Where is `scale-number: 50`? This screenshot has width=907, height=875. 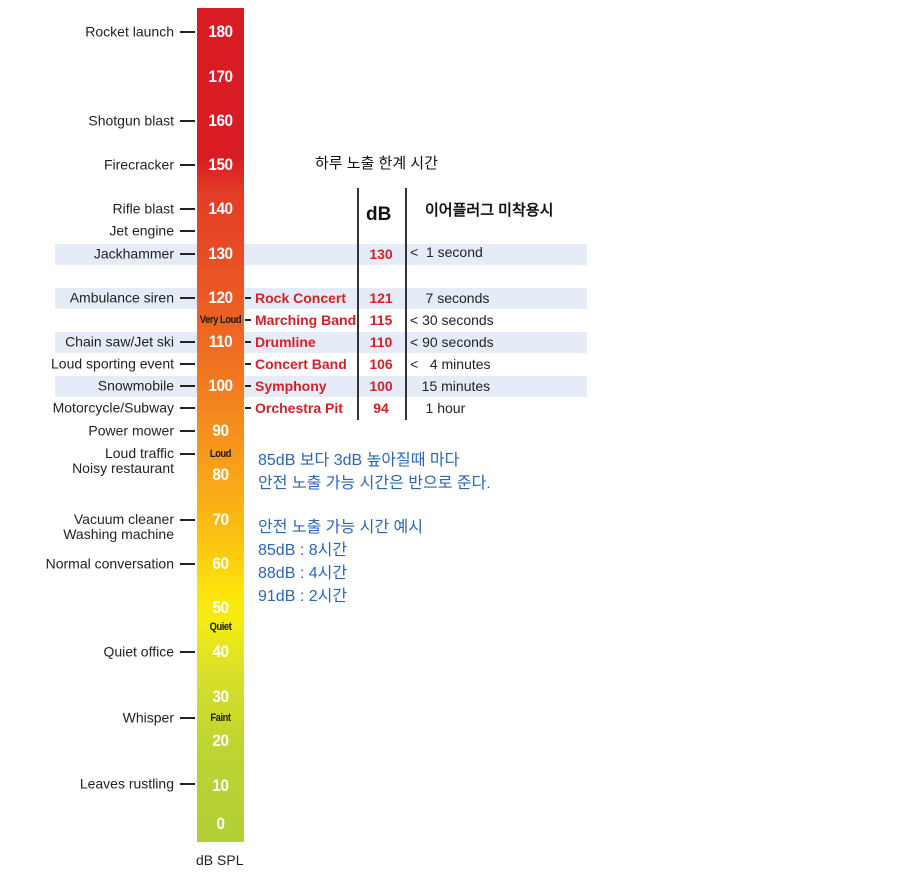 scale-number: 50 is located at coordinates (220, 607).